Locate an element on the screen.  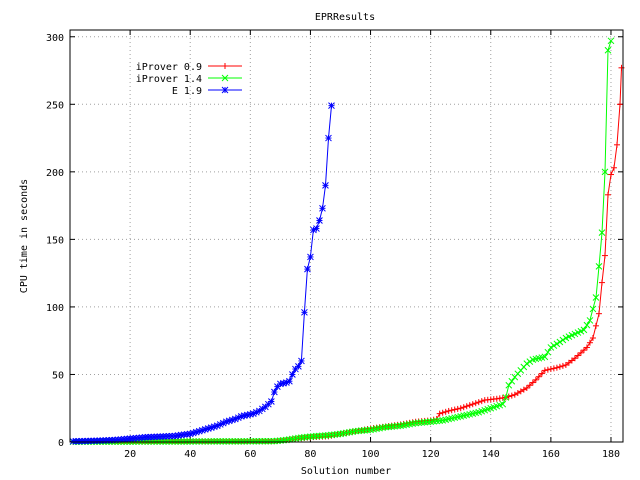
y-tick-label: 0 is located at coordinates (61, 443).